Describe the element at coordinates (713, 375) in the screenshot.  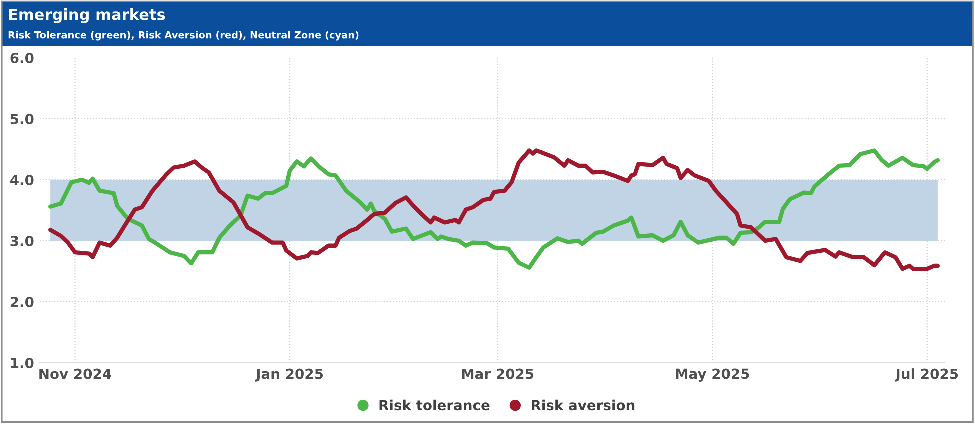
I see `x-tick-label: May 2025` at that location.